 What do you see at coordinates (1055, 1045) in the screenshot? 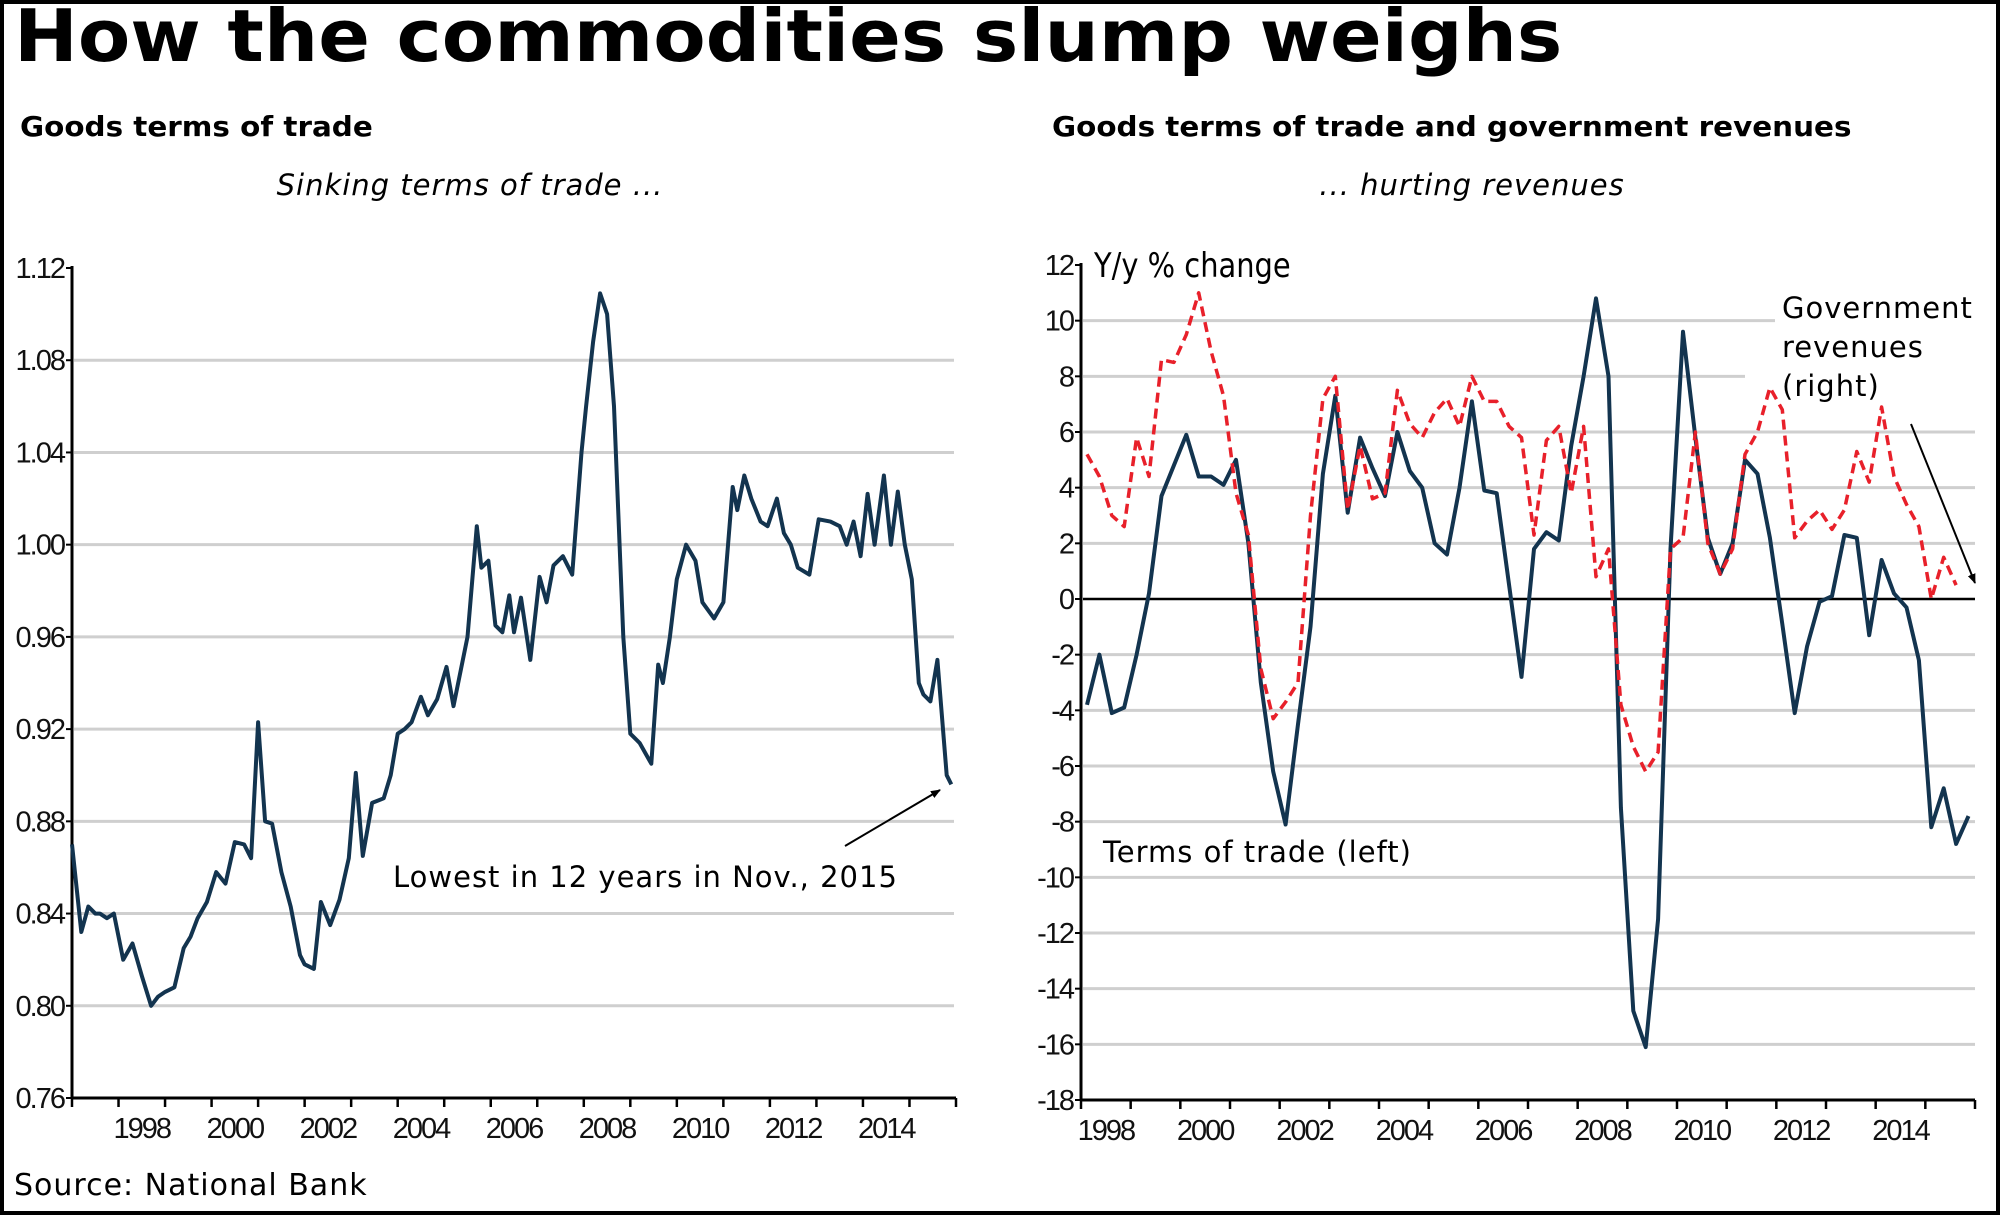
I see `y-tick-label: -16` at bounding box center [1055, 1045].